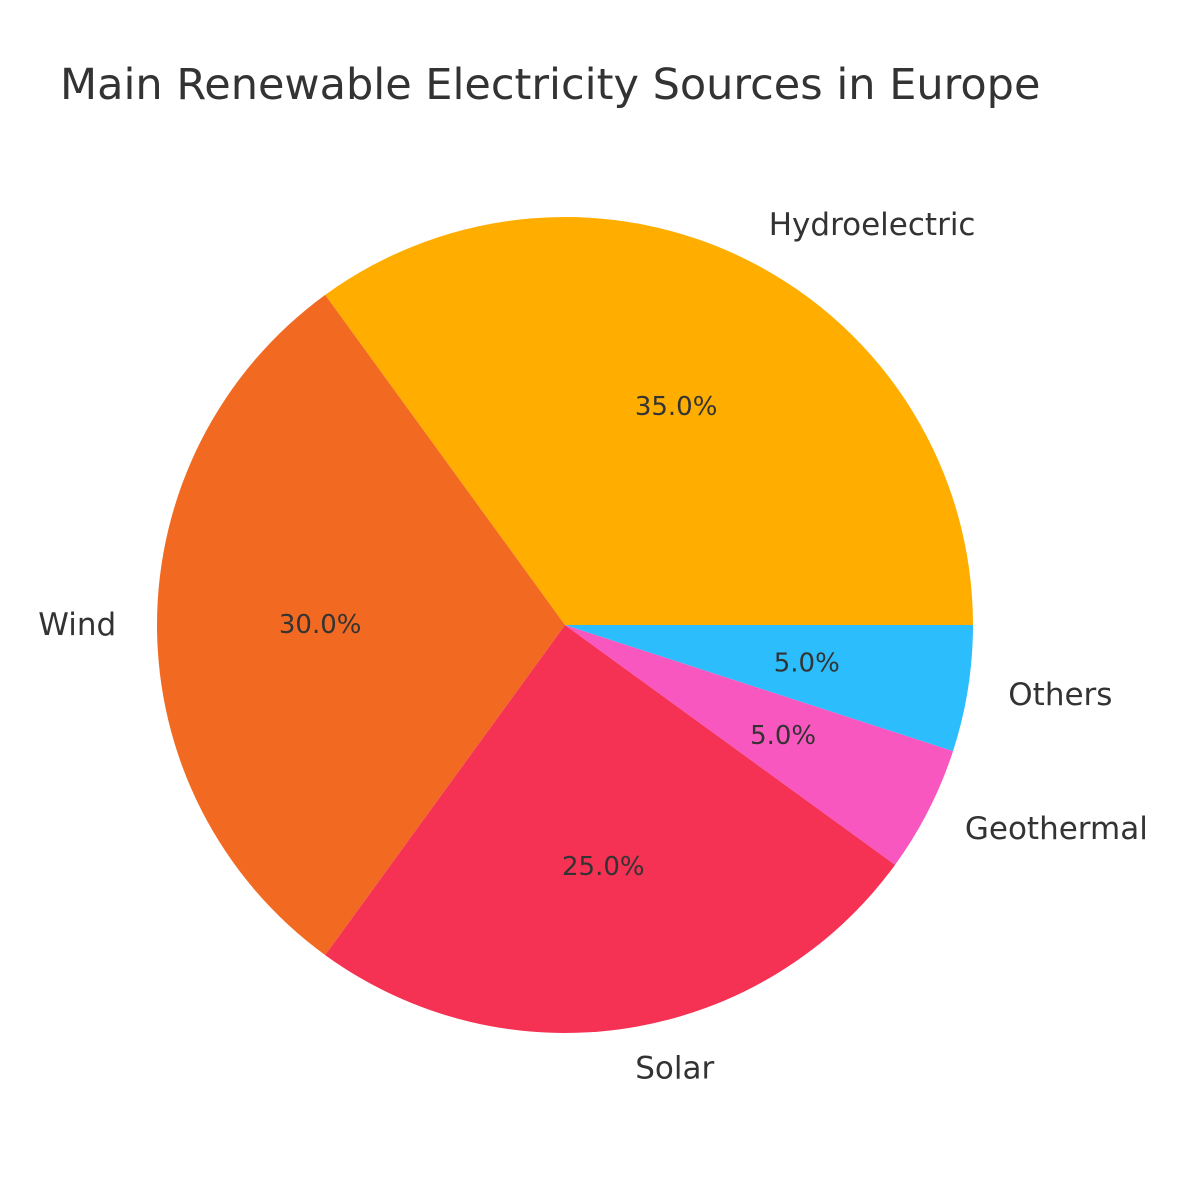 Image resolution: width=1200 pixels, height=1200 pixels. I want to click on pie-slice-geothermal, so click(759, 745).